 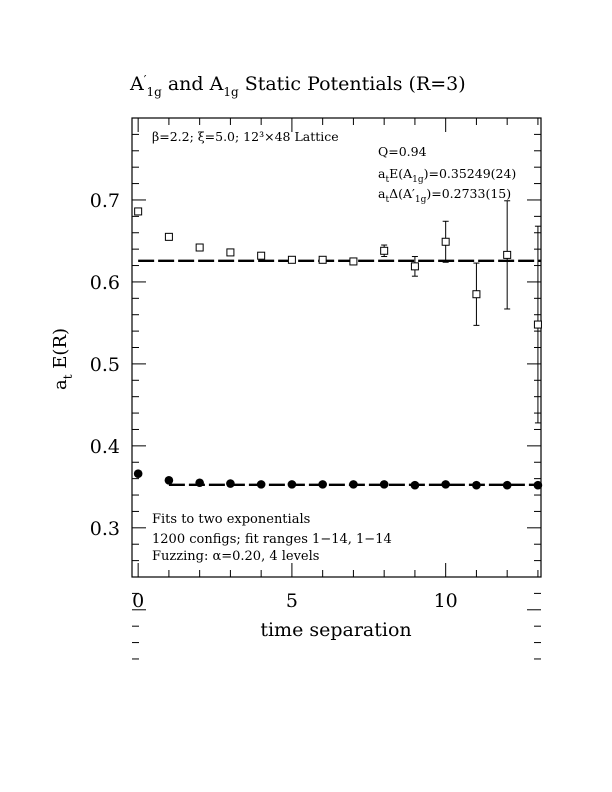 What do you see at coordinates (105, 201) in the screenshot?
I see `y-tick-label: 0.7` at bounding box center [105, 201].